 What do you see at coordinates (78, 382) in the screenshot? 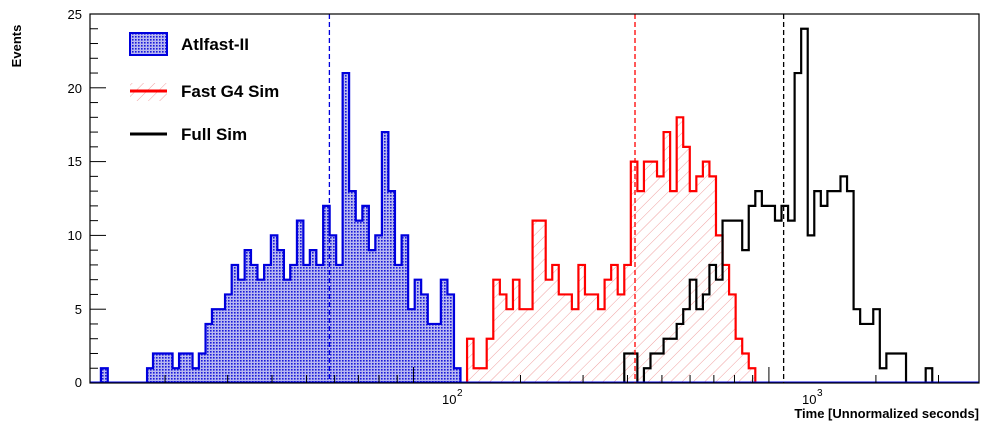
I see `y-tick-label: 0` at bounding box center [78, 382].